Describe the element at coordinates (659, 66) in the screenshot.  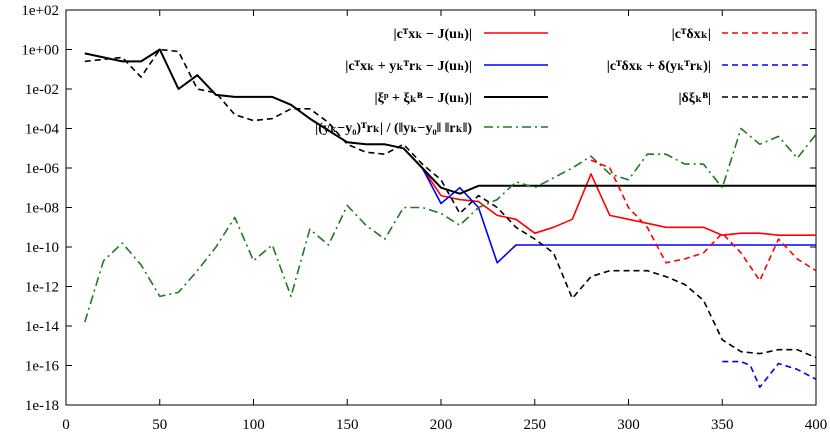
I see `legend-label: |cᵀδxₖ + δ(yₖᵀrₖ)|` at that location.